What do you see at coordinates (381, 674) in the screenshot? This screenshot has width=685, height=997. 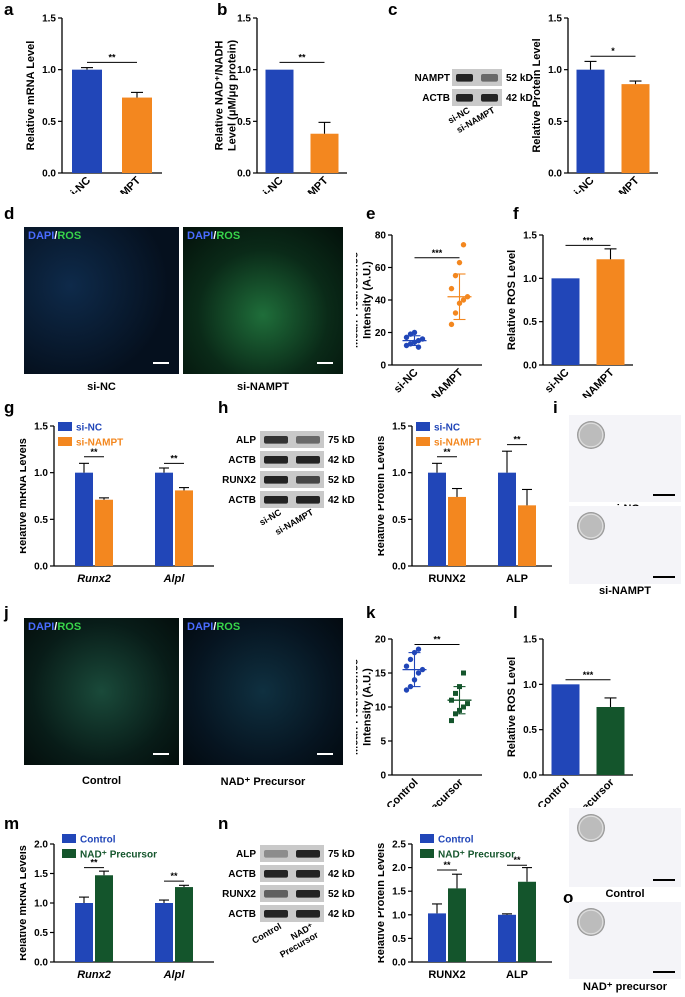 I see `y-tick-label: 15` at bounding box center [381, 674].